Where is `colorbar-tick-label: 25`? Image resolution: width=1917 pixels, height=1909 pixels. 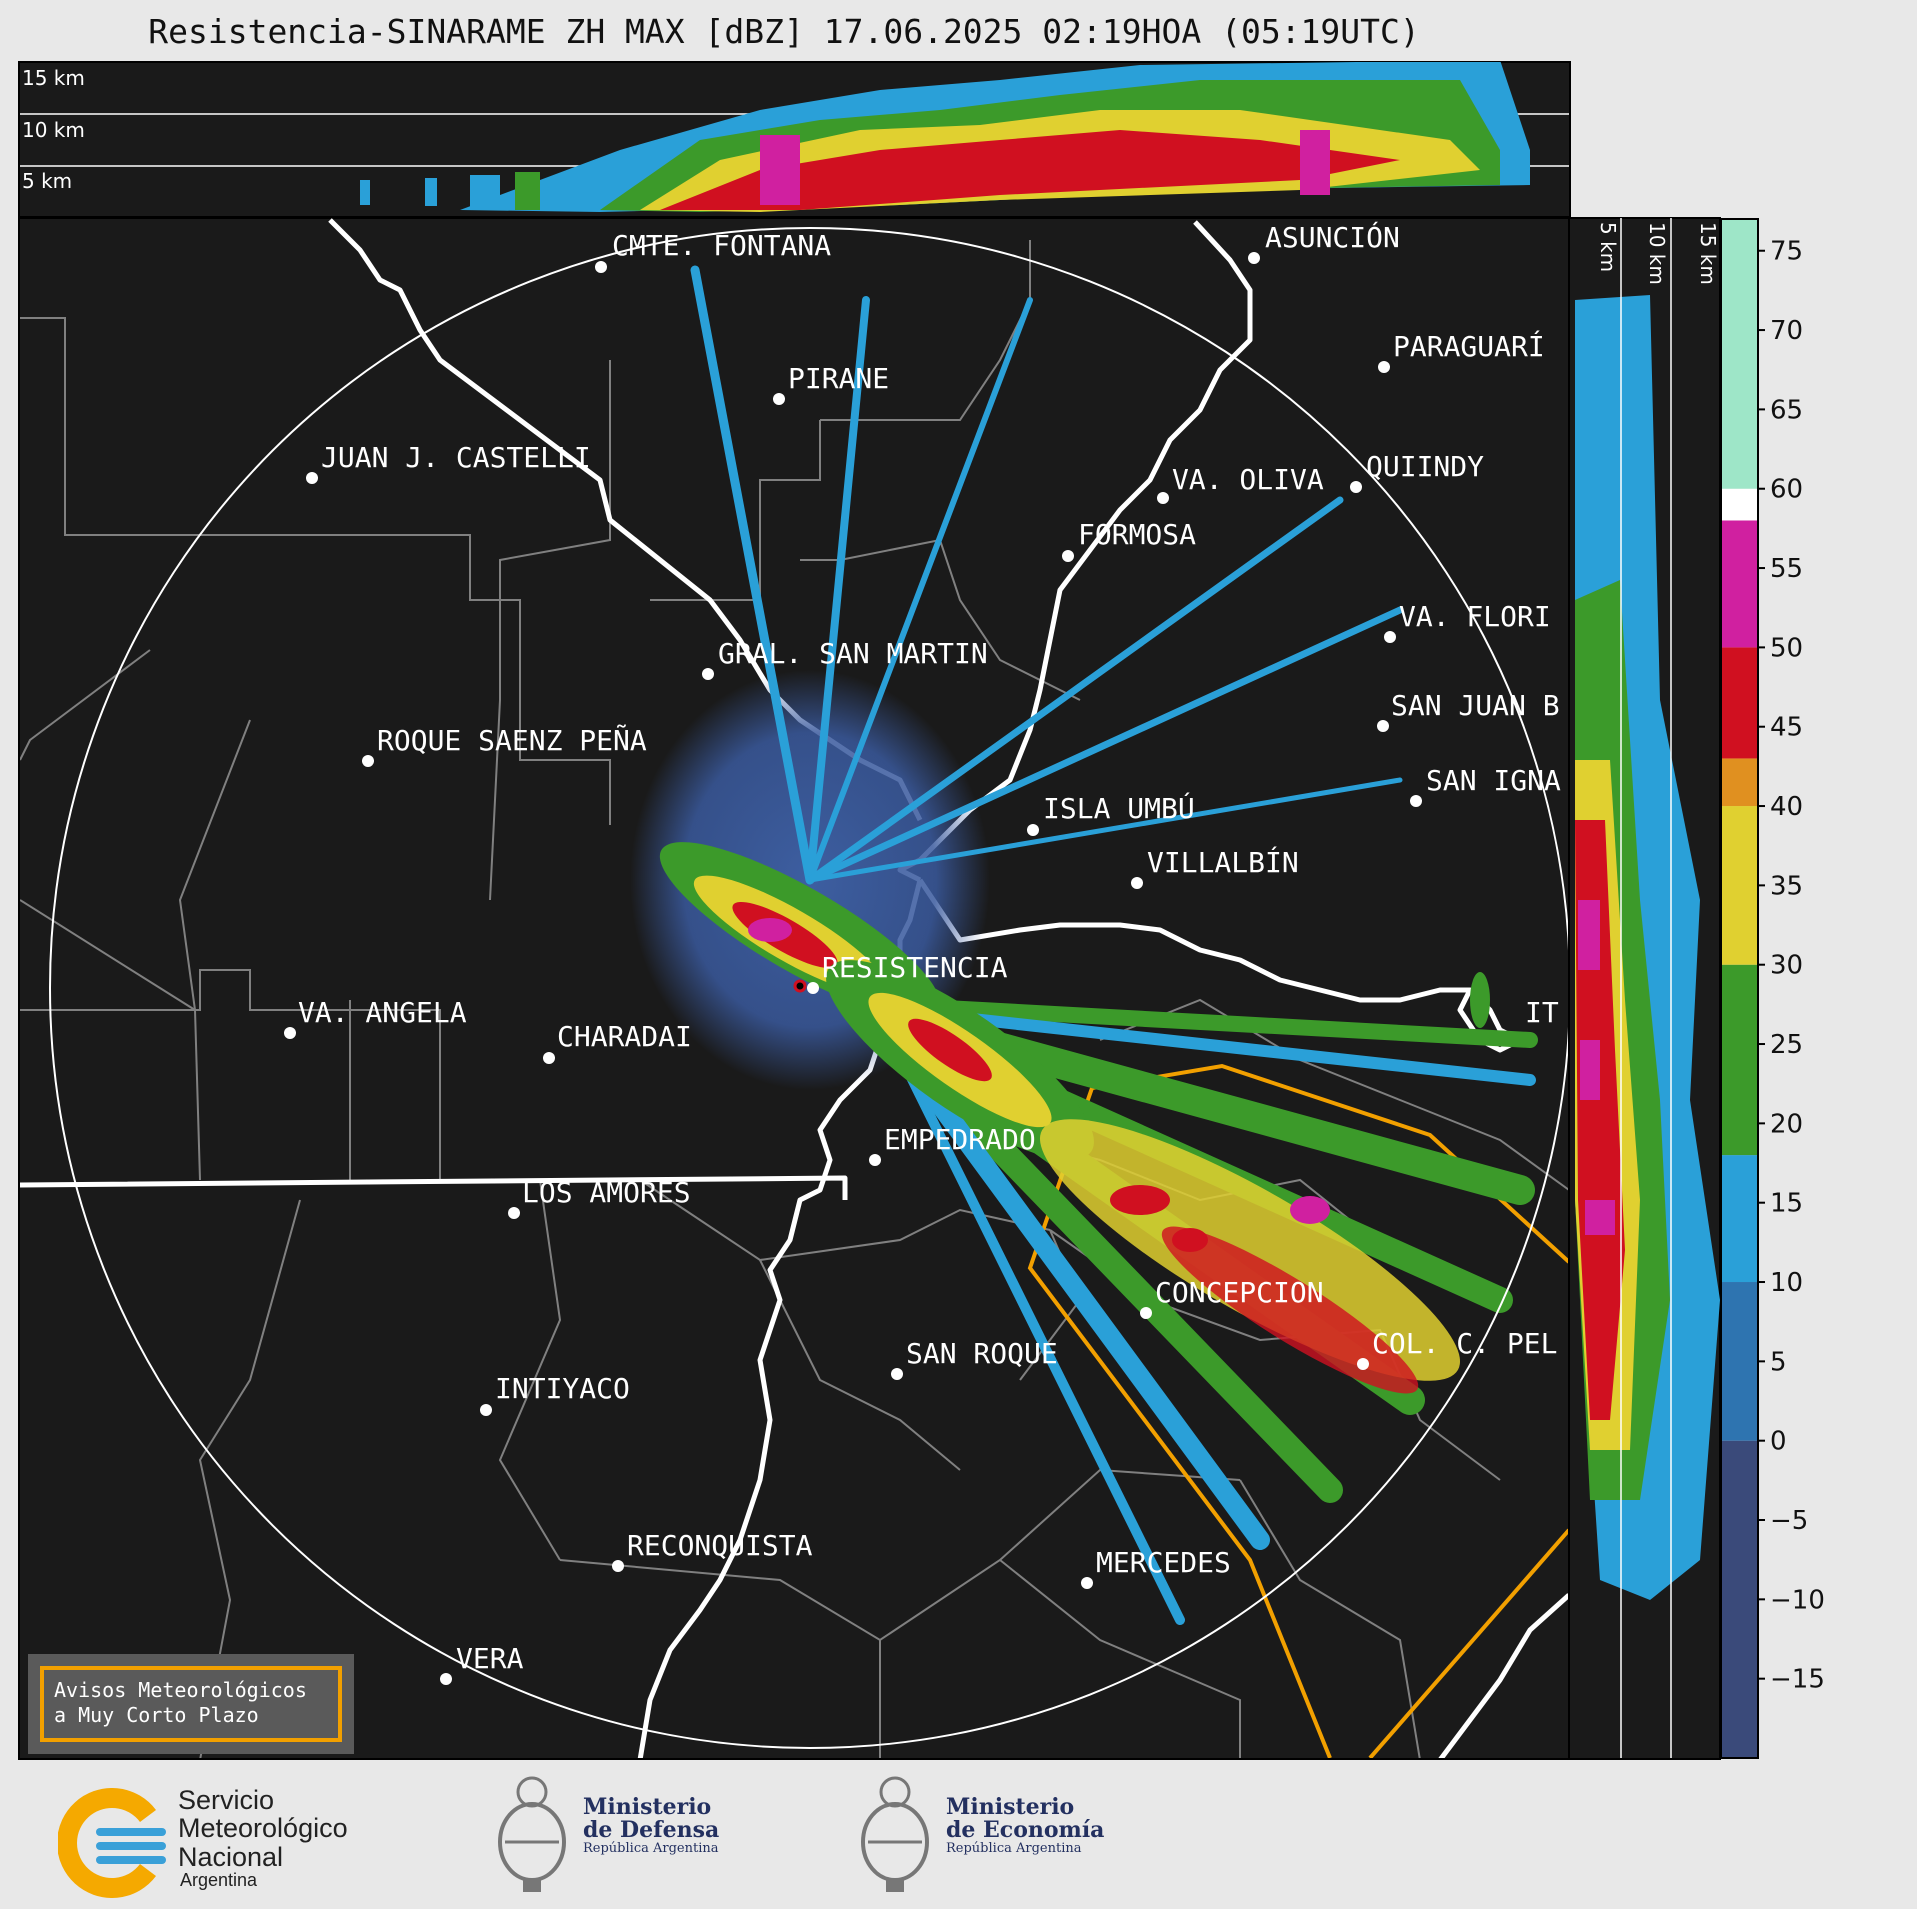
colorbar-tick-label: 25 is located at coordinates (1786, 1045).